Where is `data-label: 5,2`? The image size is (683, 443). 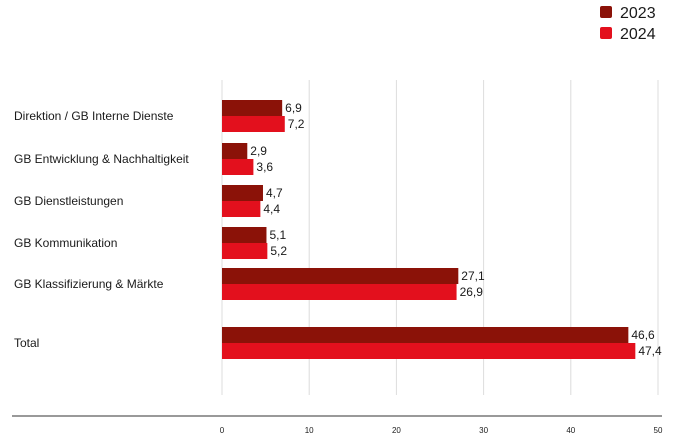 data-label: 5,2 is located at coordinates (278, 251).